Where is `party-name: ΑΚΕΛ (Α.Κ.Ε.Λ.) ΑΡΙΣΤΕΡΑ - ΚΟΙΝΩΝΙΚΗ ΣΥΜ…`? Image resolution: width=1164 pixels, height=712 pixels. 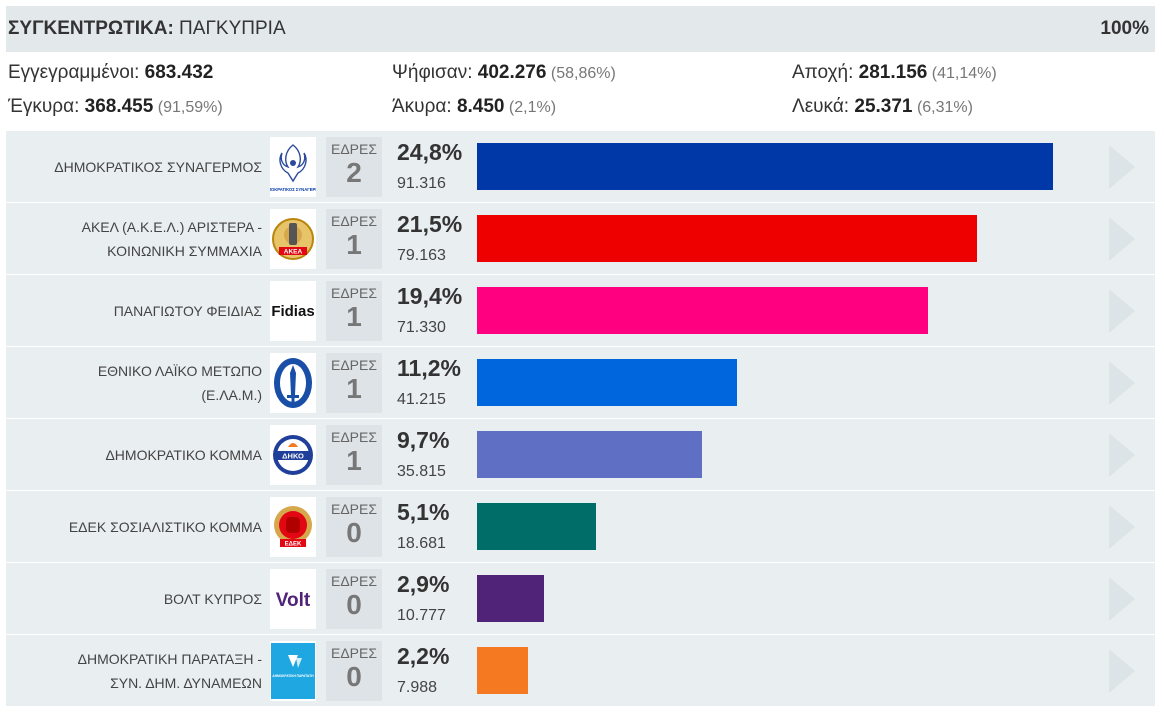
party-name: ΑΚΕΛ (Α.Κ.Ε.Λ.) ΑΡΙΣΤΕΡΑ - ΚΟΙΝΩΝΙΚΗ ΣΥΜ… is located at coordinates (132, 239).